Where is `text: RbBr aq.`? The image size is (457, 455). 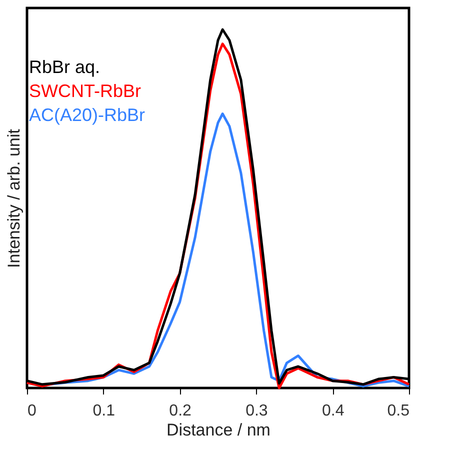 text: RbBr aq. is located at coordinates (64, 67).